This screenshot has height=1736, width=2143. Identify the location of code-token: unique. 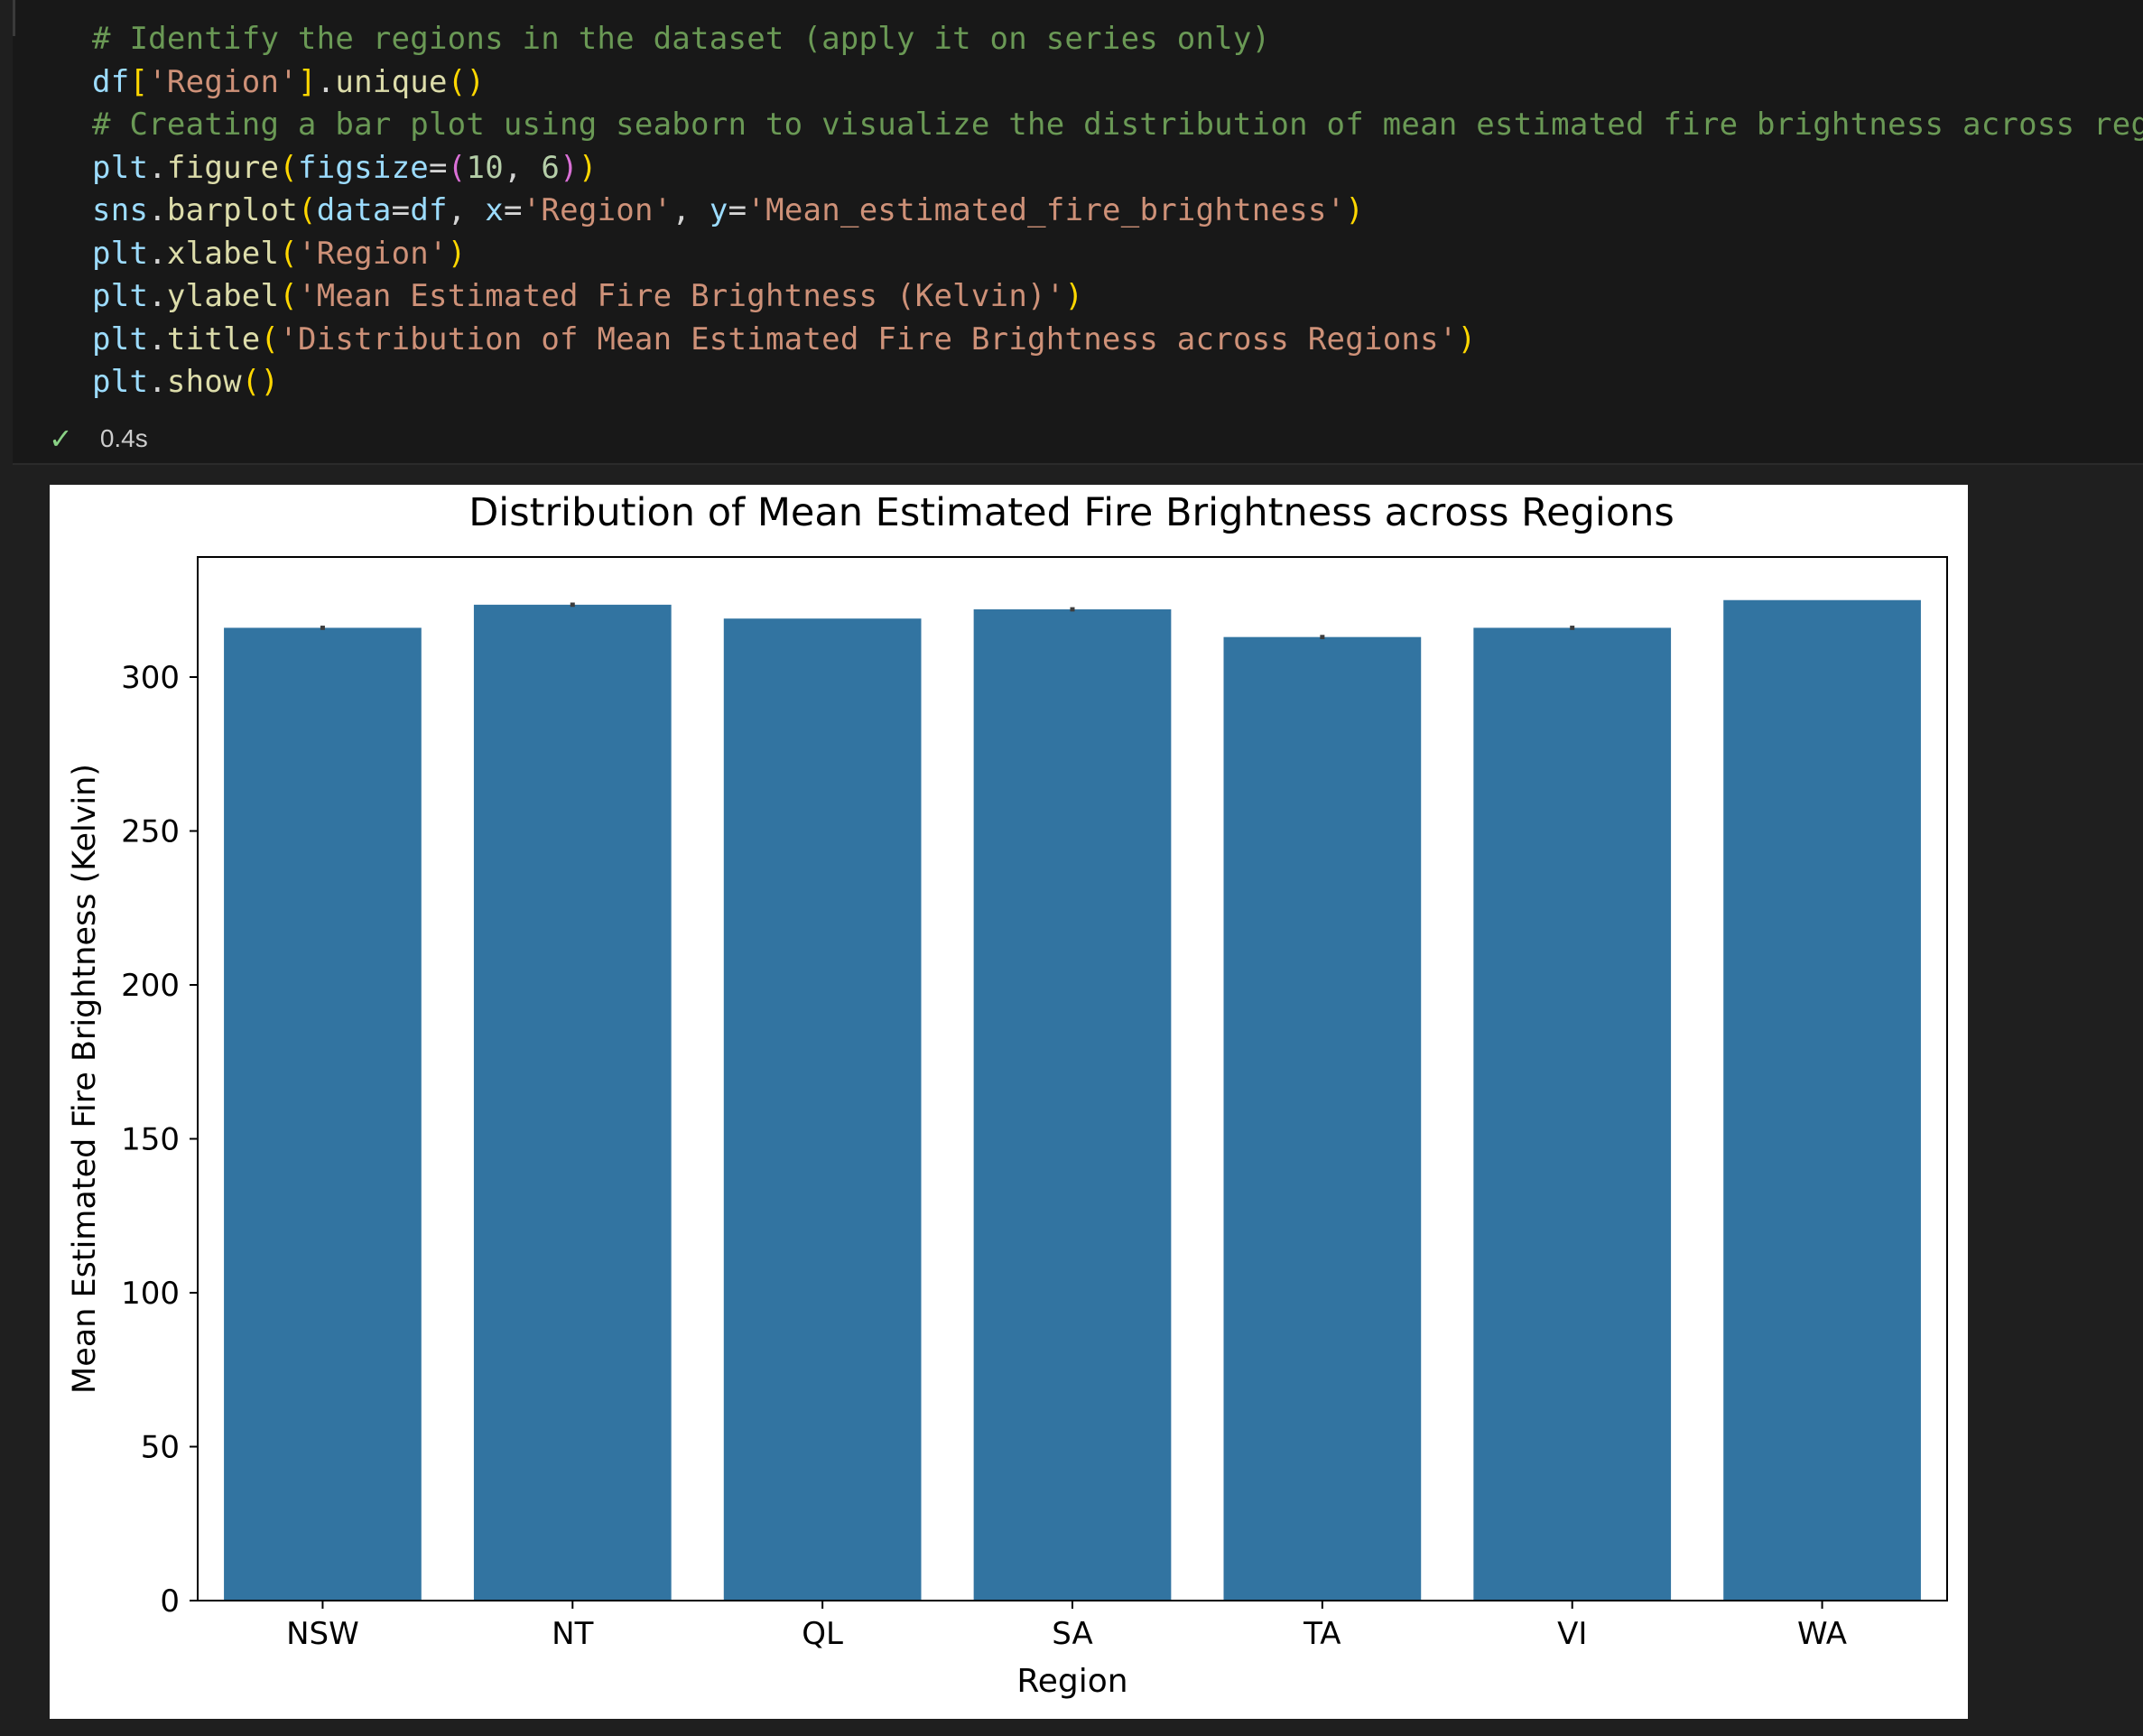
(391, 82).